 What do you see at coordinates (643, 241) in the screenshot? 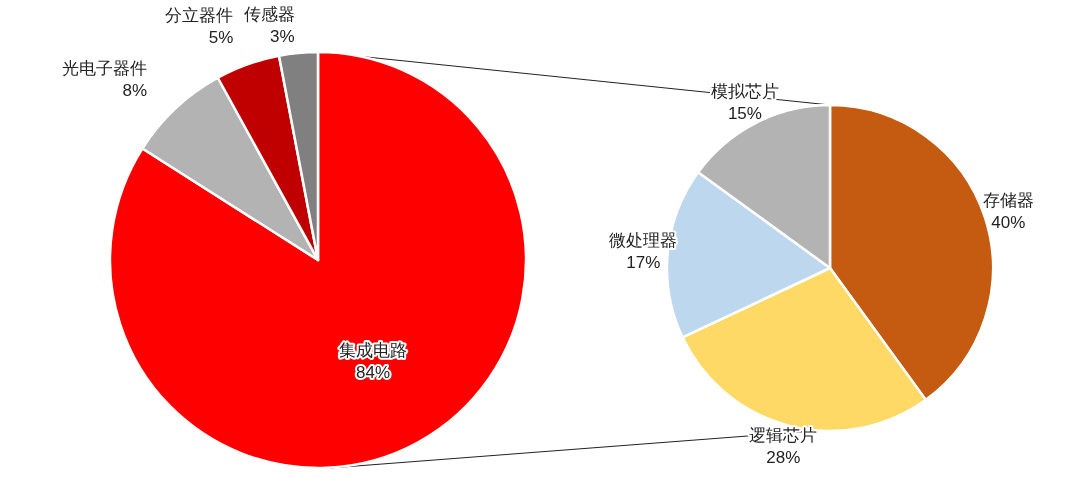
I see `slice-label: 微处理器` at bounding box center [643, 241].